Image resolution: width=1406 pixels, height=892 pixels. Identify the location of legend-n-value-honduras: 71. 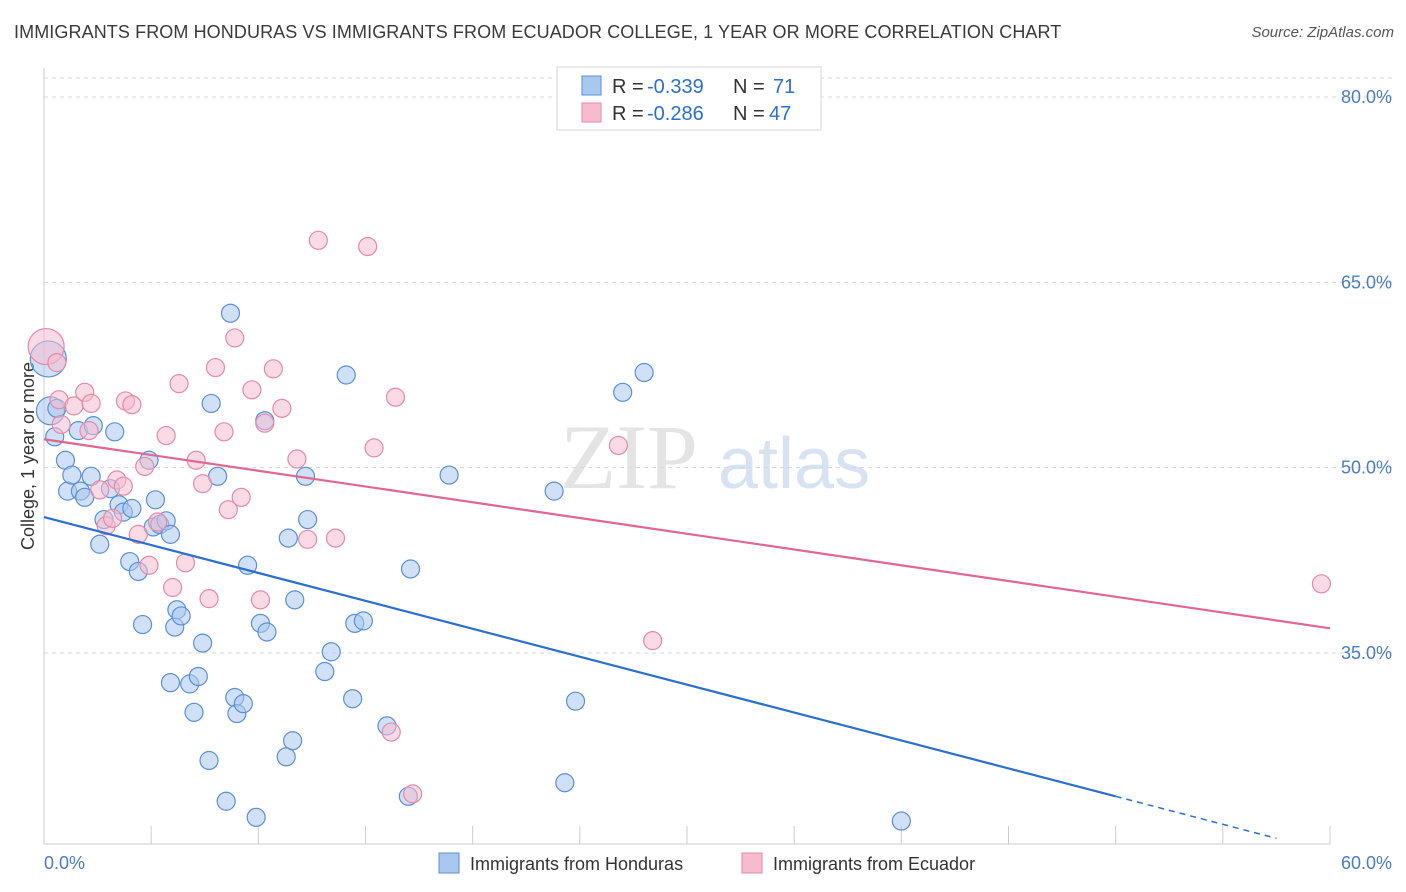
(784, 87).